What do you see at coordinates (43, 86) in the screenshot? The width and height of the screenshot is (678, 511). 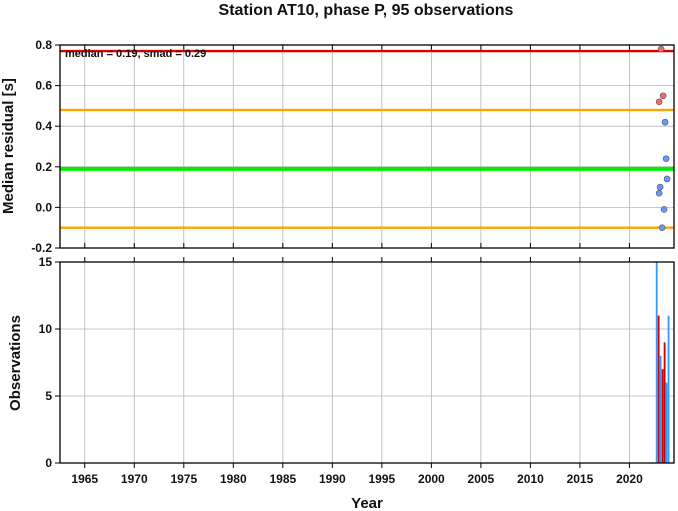 I see `y-tick-label: 0.6` at bounding box center [43, 86].